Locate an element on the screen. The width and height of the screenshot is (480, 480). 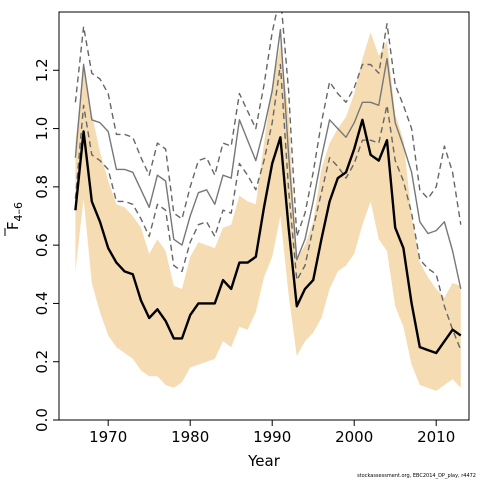
y-tick-label: 1.0 is located at coordinates (42, 129).